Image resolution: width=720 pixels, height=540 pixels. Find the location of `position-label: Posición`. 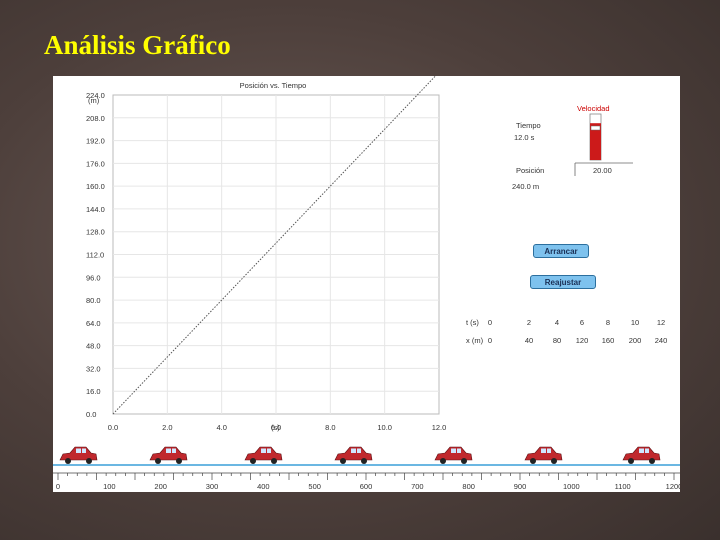

position-label: Posición is located at coordinates (530, 170).